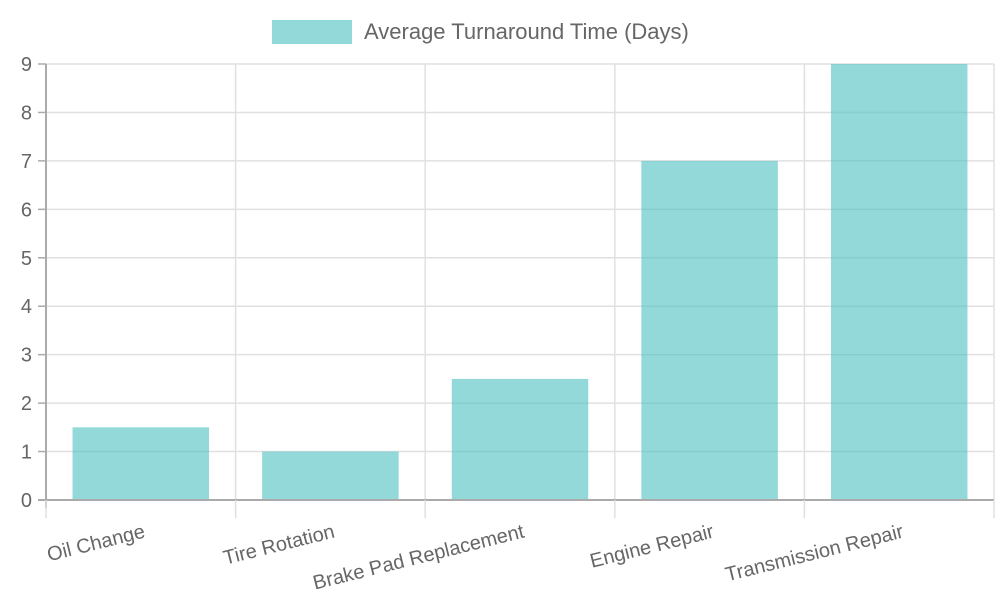 This screenshot has height=600, width=1000. What do you see at coordinates (26, 283) in the screenshot?
I see `y-axis-tick-labels: 0 1 2 3 4 5 6 7 8 9` at bounding box center [26, 283].